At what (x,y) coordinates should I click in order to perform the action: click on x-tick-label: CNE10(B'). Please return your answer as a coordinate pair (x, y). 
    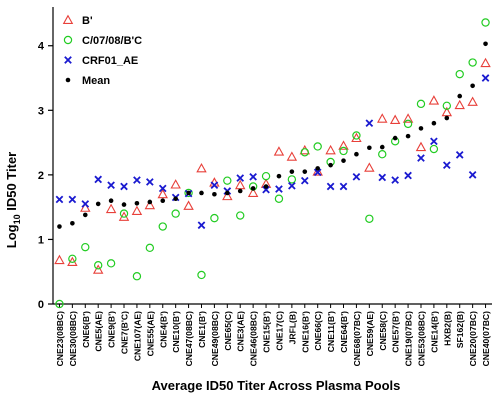
    Looking at the image, I should click on (176, 332).